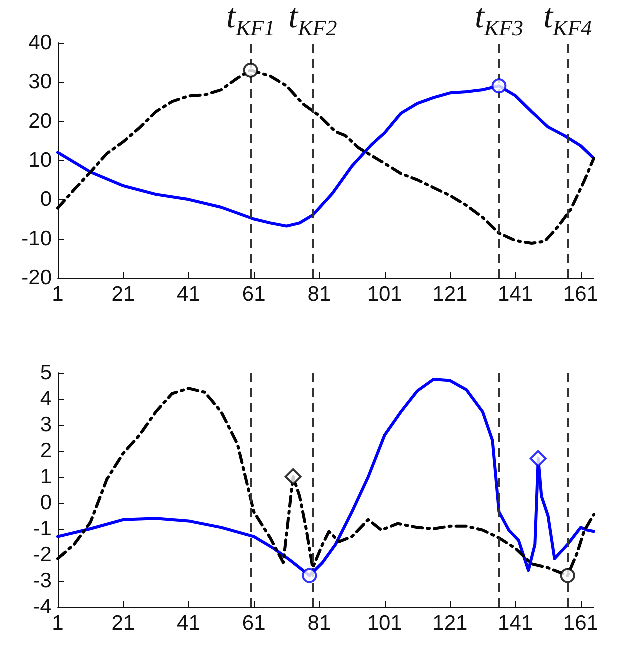 This screenshot has height=649, width=633. Describe the element at coordinates (40, 43) in the screenshot. I see `y-tick-label: 40` at that location.